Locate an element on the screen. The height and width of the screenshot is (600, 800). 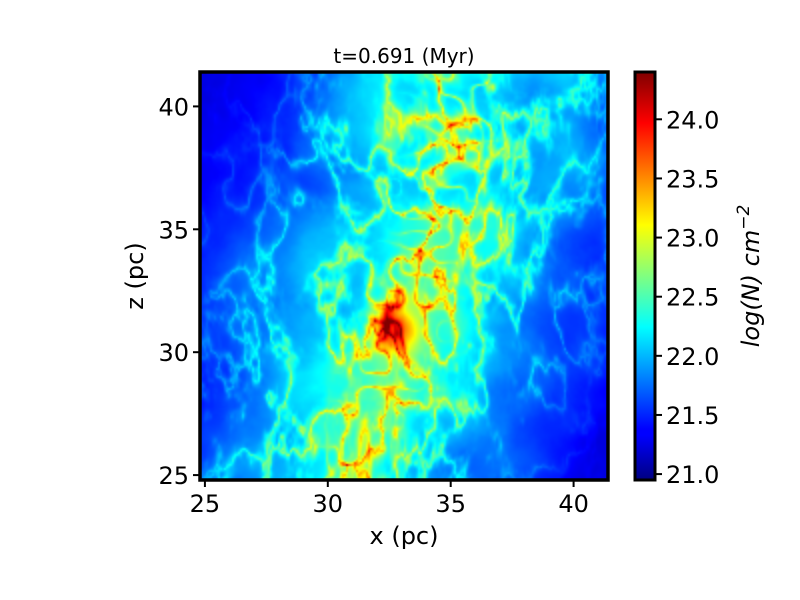
chart-title: t=0.691 (Myr) is located at coordinates (403, 56).